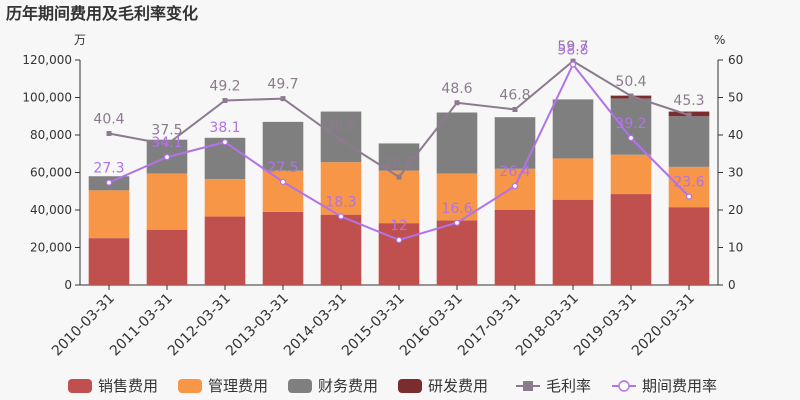 The height and width of the screenshot is (400, 800). Describe the element at coordinates (688, 101) in the screenshot. I see `gross-margin-label: 45.3` at that location.